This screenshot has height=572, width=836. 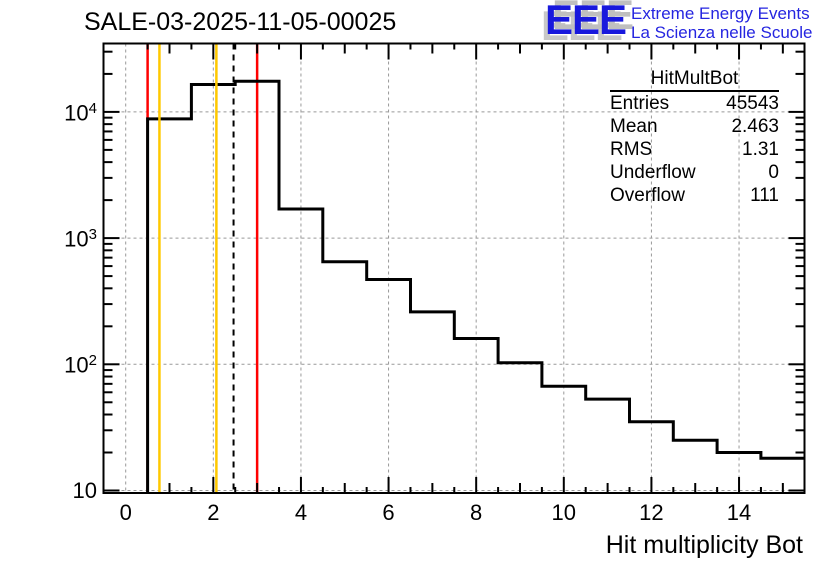 I want to click on y-tick-exponent: 4, so click(x=92, y=108).